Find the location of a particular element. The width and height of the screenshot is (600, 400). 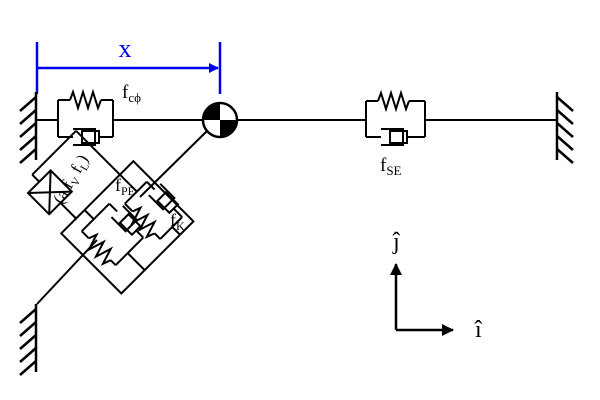

bottom-left-ground is located at coordinates (28, 340).